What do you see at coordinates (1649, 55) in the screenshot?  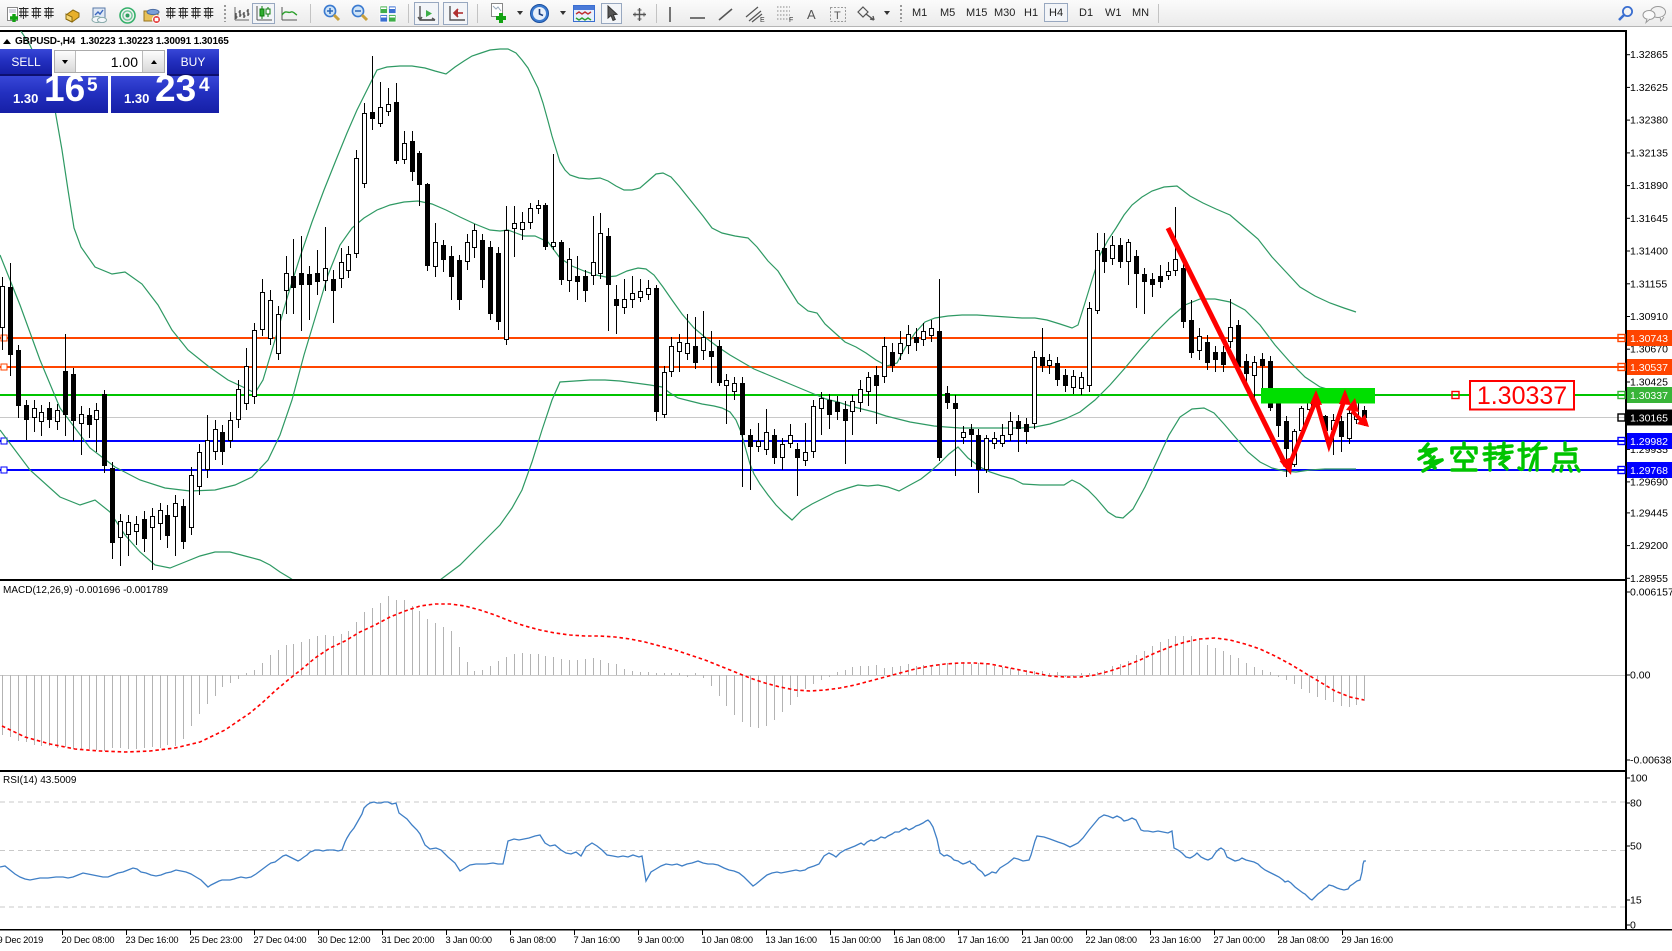 I see `svg-text: 1.32865` at bounding box center [1649, 55].